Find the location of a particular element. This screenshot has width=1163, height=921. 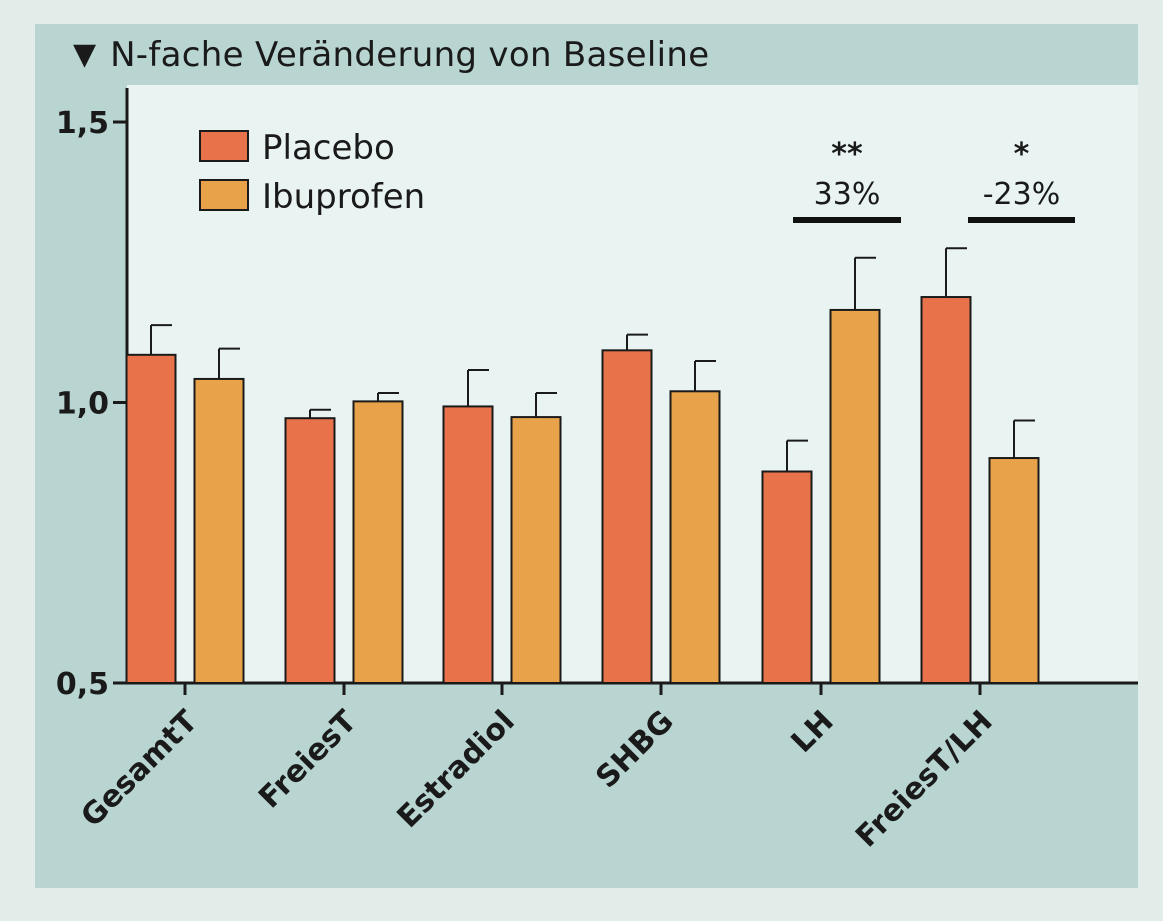

significance-stars: ** is located at coordinates (847, 154).